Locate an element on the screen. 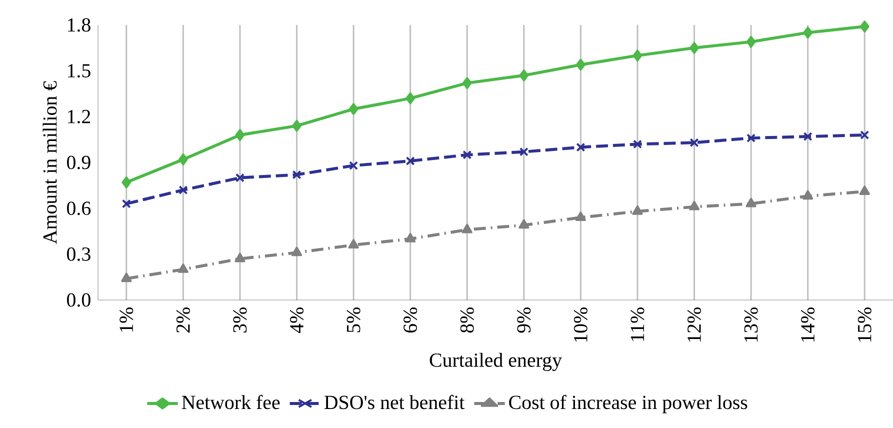 This screenshot has height=428, width=893. x-tick-label: 5% is located at coordinates (353, 320).